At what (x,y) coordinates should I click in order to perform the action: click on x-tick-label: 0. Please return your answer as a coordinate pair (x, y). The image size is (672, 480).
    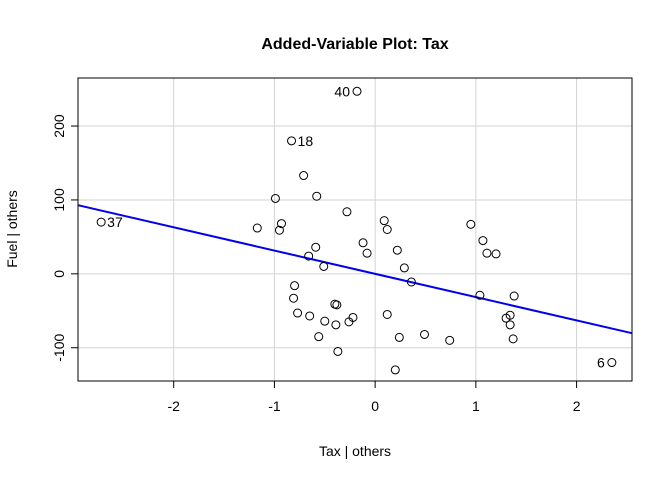
    Looking at the image, I should click on (375, 406).